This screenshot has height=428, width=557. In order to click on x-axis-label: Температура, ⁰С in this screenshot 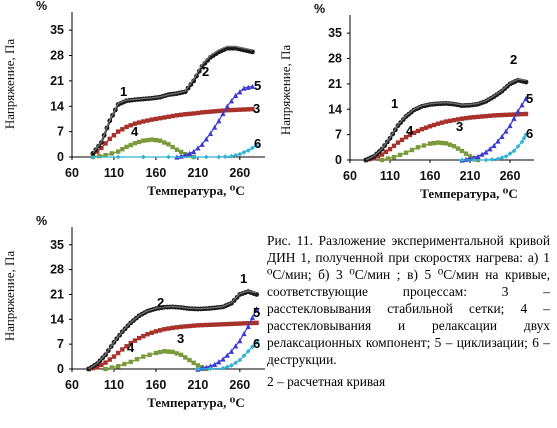, I will do `click(195, 190)`.